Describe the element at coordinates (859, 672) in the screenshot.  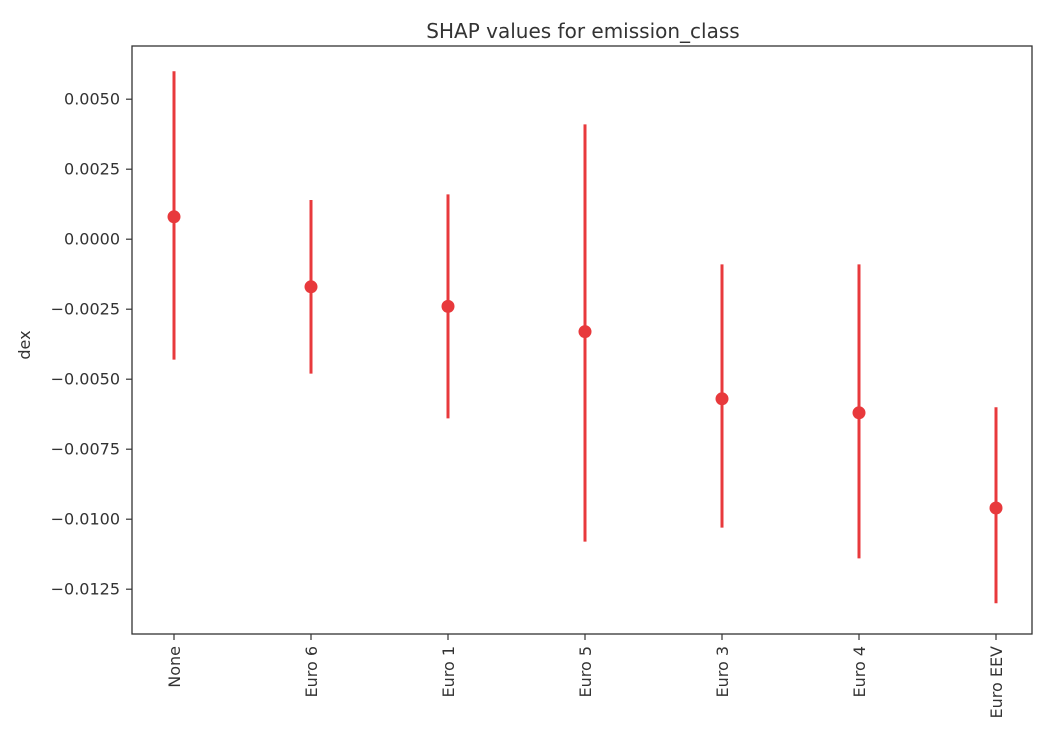
I see `x-tick-label: Euro 4` at that location.